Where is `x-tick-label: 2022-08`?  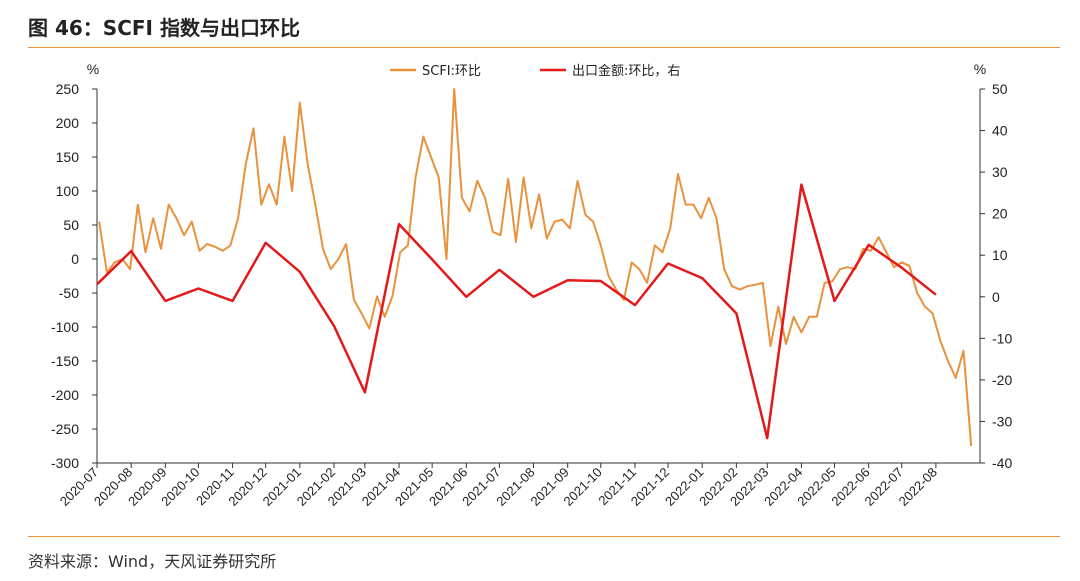 x-tick-label: 2022-08 is located at coordinates (918, 487).